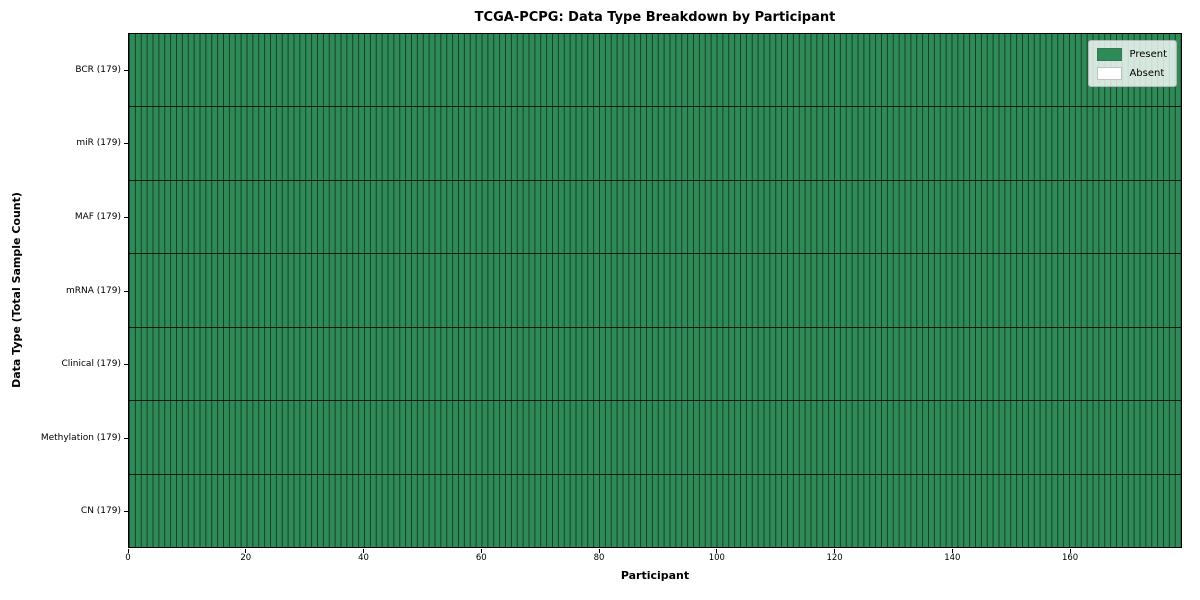  Describe the element at coordinates (655, 216) in the screenshot. I see `heatmap-row-MAF` at that location.